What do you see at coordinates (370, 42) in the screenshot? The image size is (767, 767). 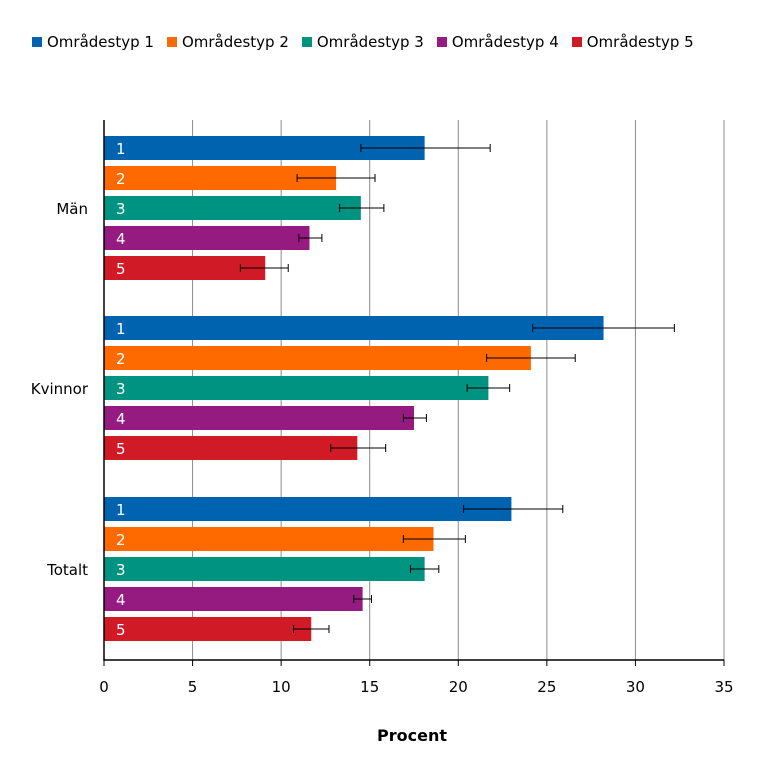 I see `legend-label: Områdestyp 3` at bounding box center [370, 42].